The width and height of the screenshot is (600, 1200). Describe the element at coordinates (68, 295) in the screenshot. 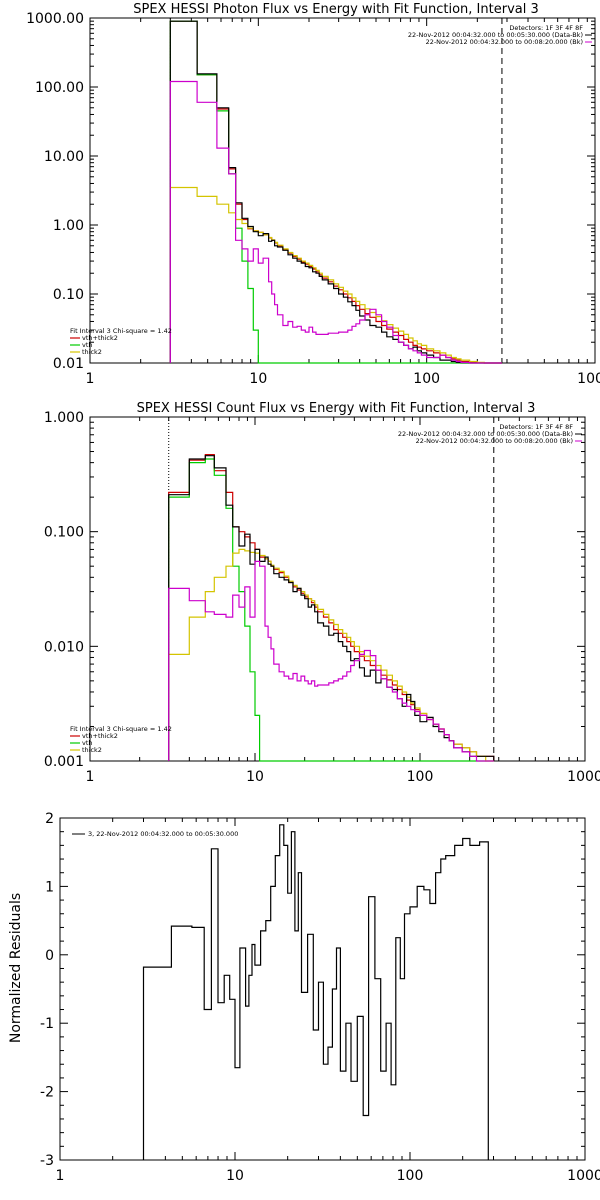

I see `y-tick-label: 0.10` at that location.